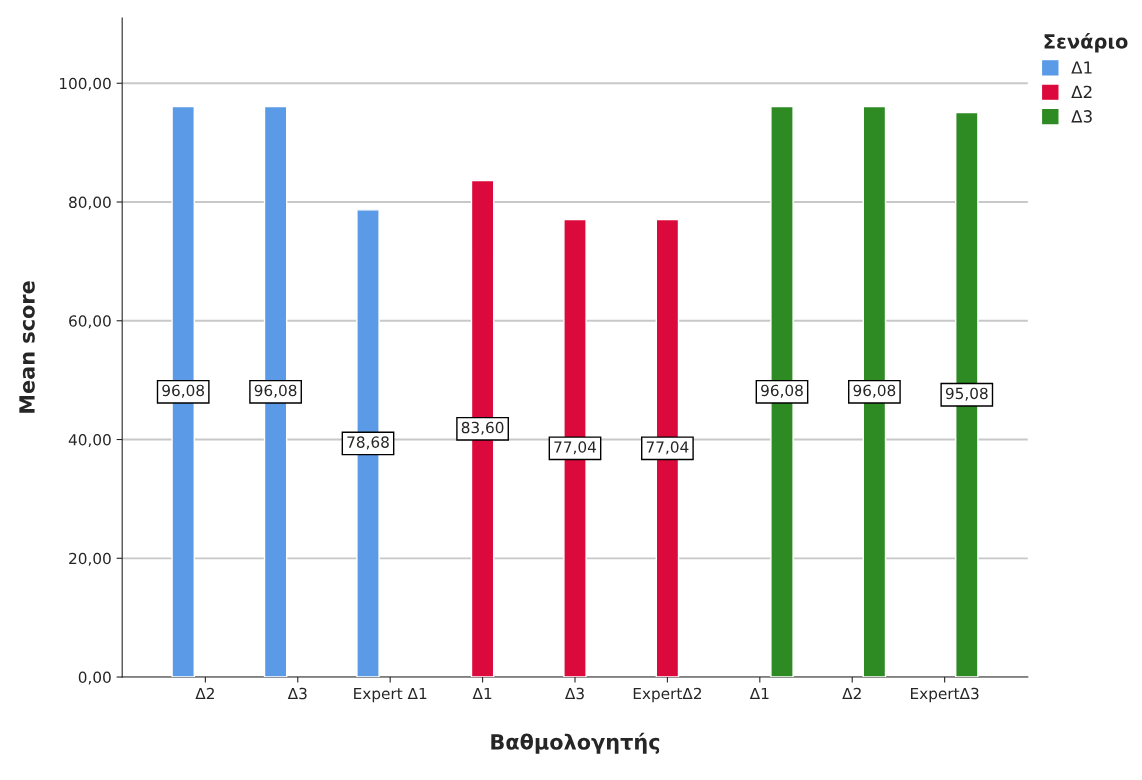 The width and height of the screenshot is (1142, 780). What do you see at coordinates (966, 394) in the screenshot?
I see `data-label: 95,08` at bounding box center [966, 394].